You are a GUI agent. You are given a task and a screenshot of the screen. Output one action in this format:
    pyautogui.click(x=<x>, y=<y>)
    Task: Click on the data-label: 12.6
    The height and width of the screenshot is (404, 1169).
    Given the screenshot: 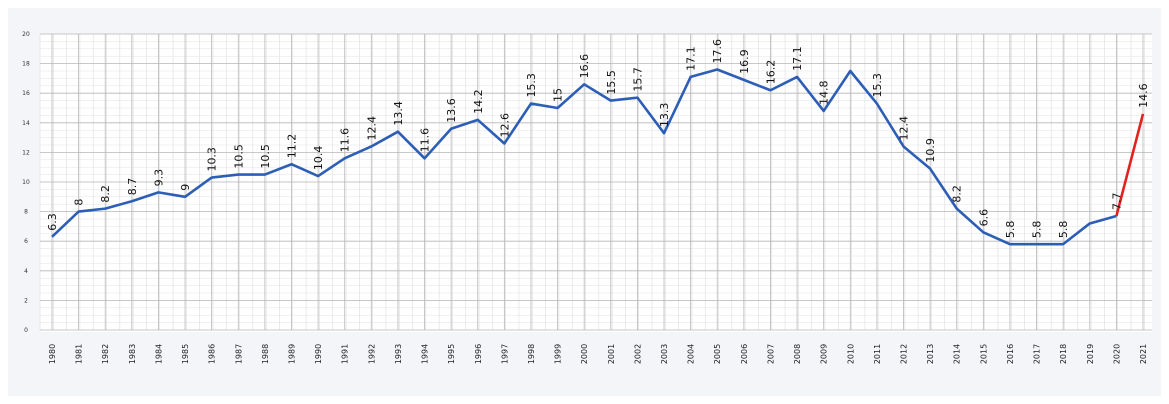 What is the action you would take?
    pyautogui.click(x=504, y=125)
    